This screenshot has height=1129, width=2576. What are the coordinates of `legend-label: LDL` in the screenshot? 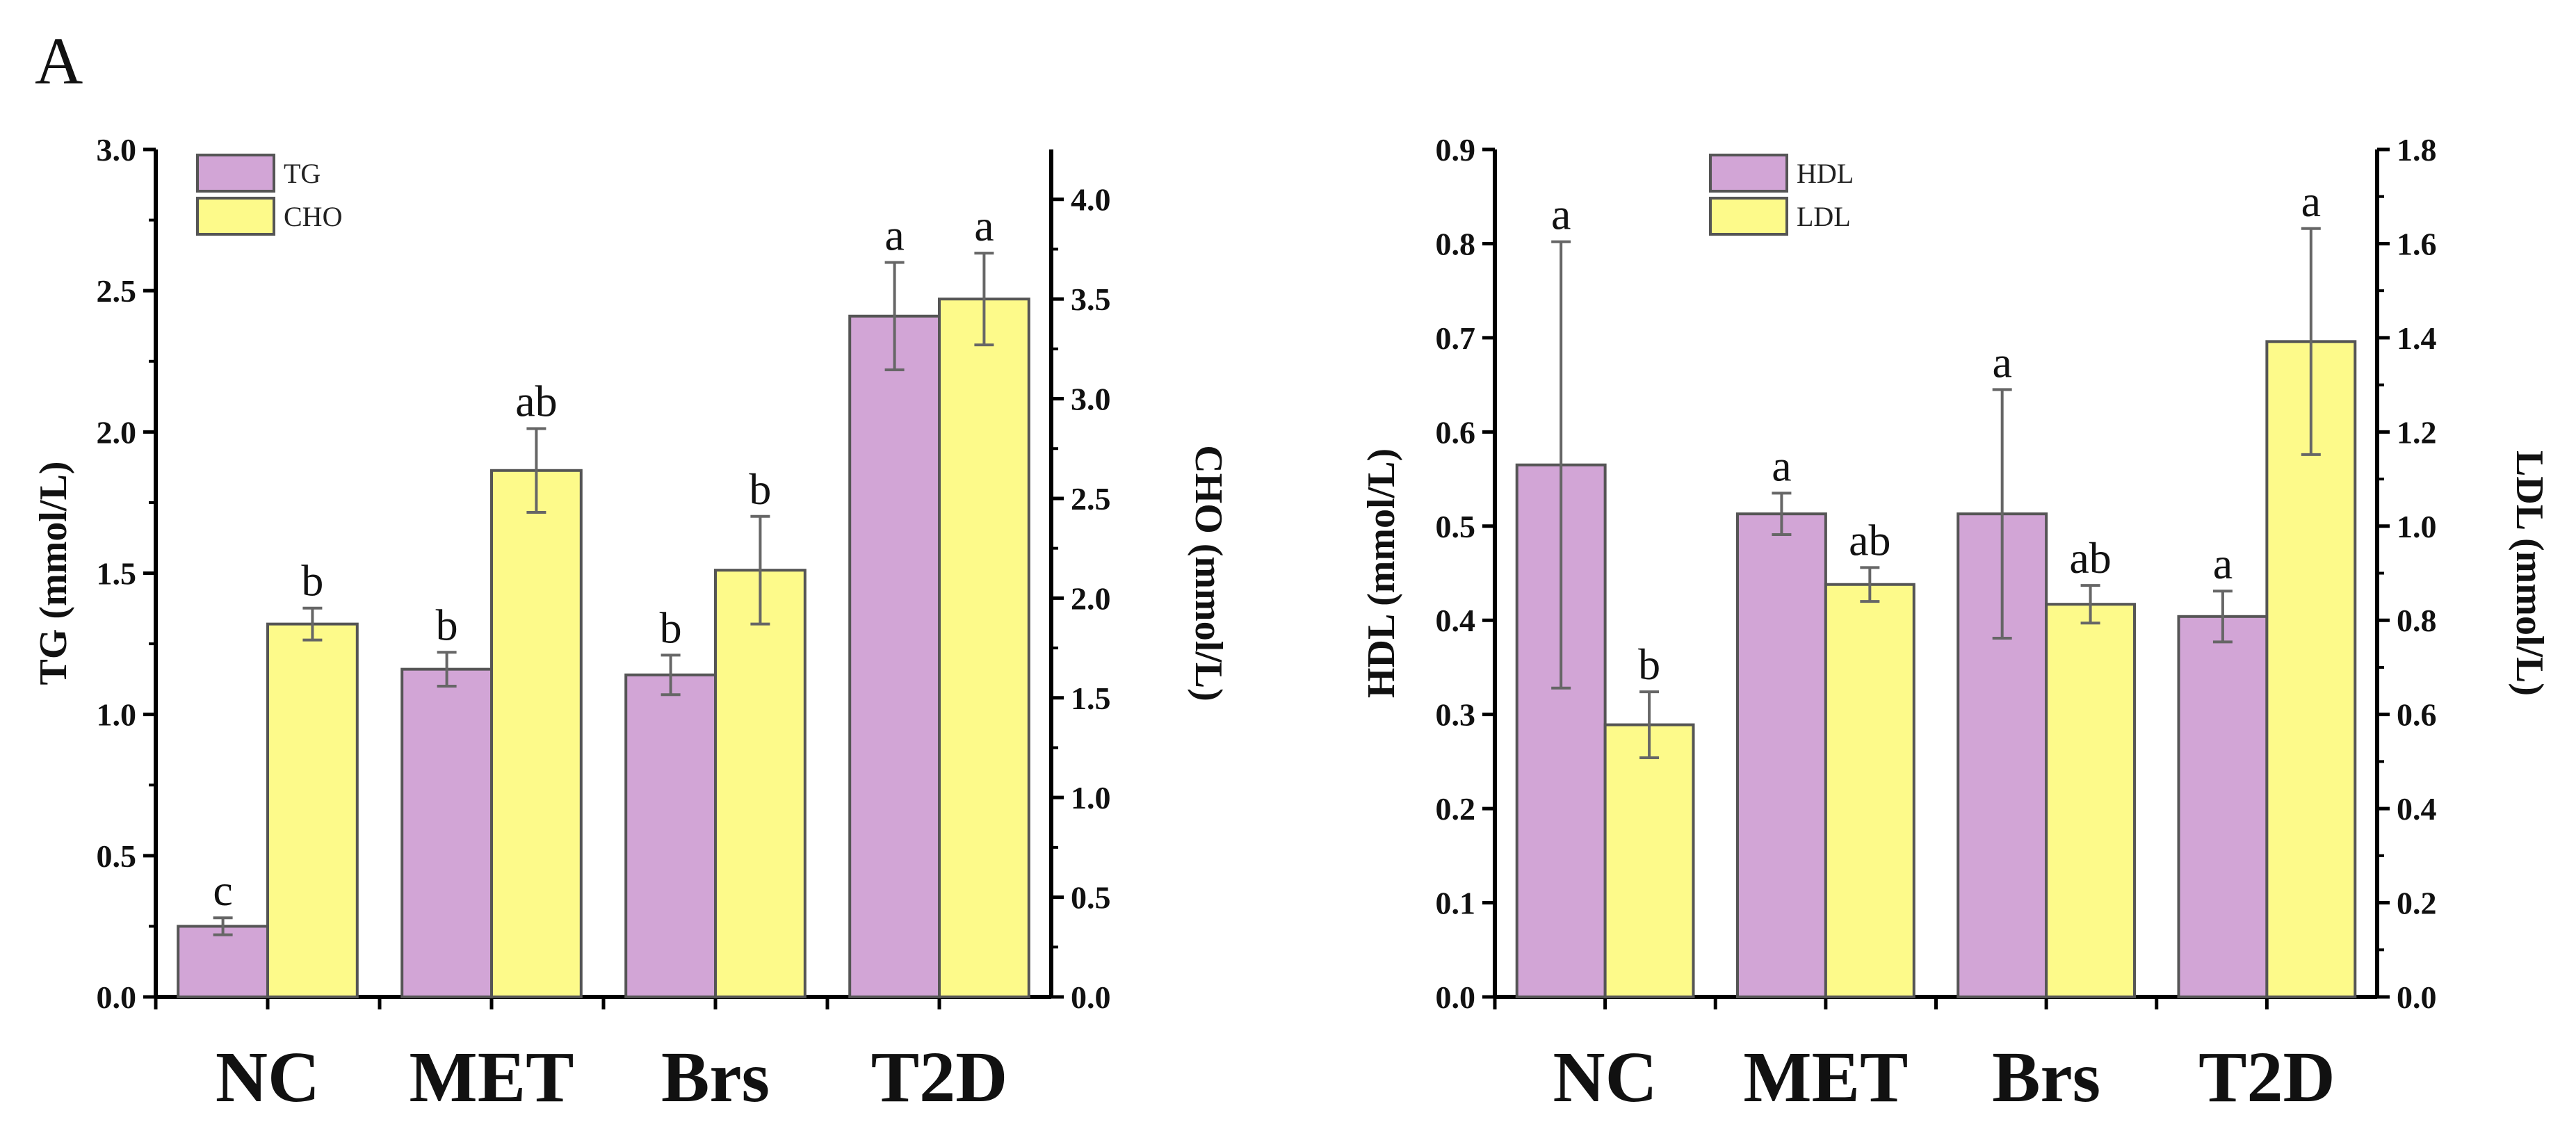 It's located at (1824, 216).